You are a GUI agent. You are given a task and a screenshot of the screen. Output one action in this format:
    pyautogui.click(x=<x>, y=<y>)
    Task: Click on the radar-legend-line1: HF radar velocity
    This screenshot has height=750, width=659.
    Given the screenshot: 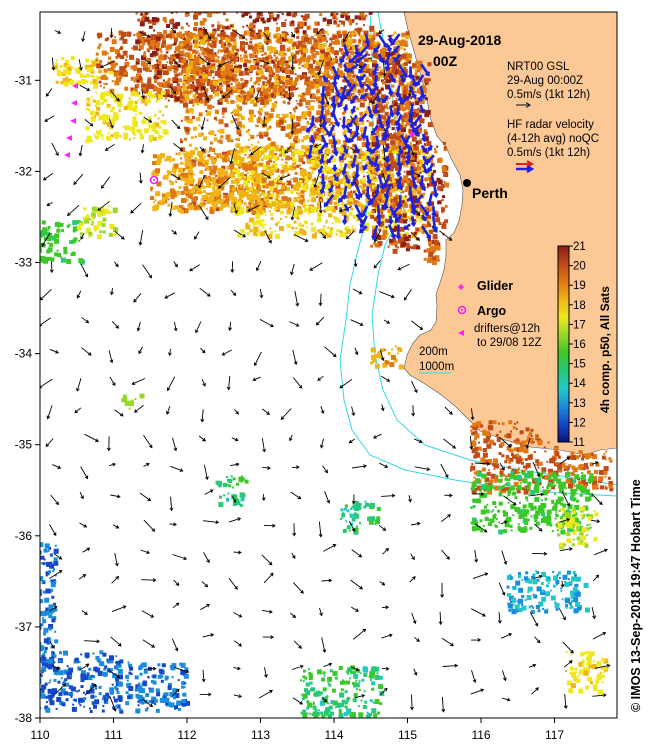 What is the action you would take?
    pyautogui.click(x=550, y=125)
    